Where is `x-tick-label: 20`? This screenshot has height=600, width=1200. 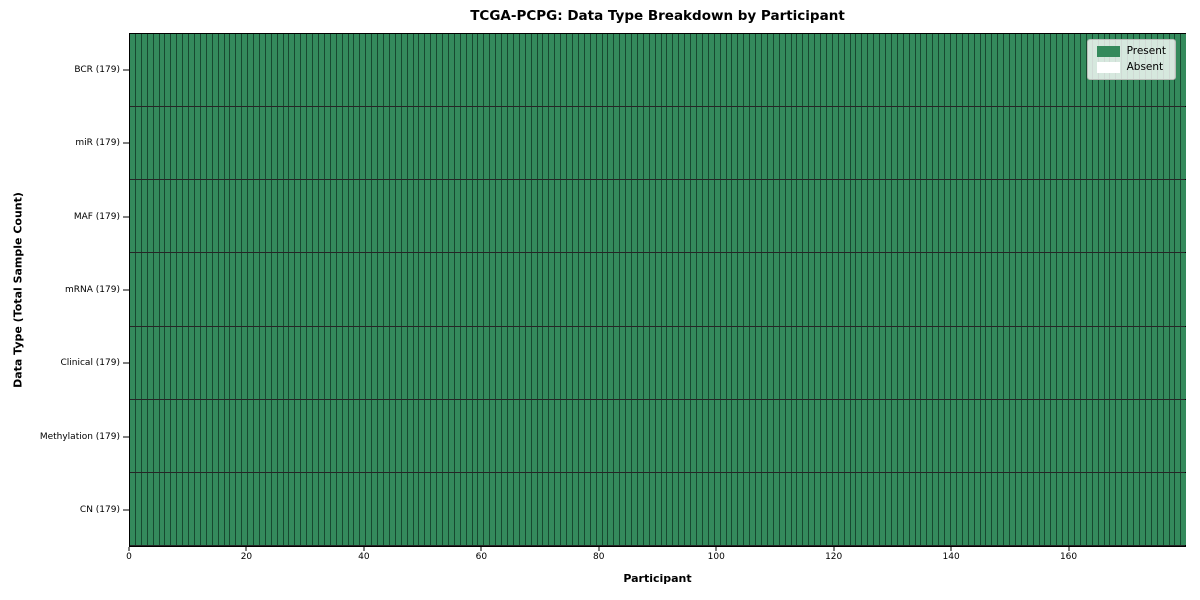 x-tick-label: 20 is located at coordinates (246, 557).